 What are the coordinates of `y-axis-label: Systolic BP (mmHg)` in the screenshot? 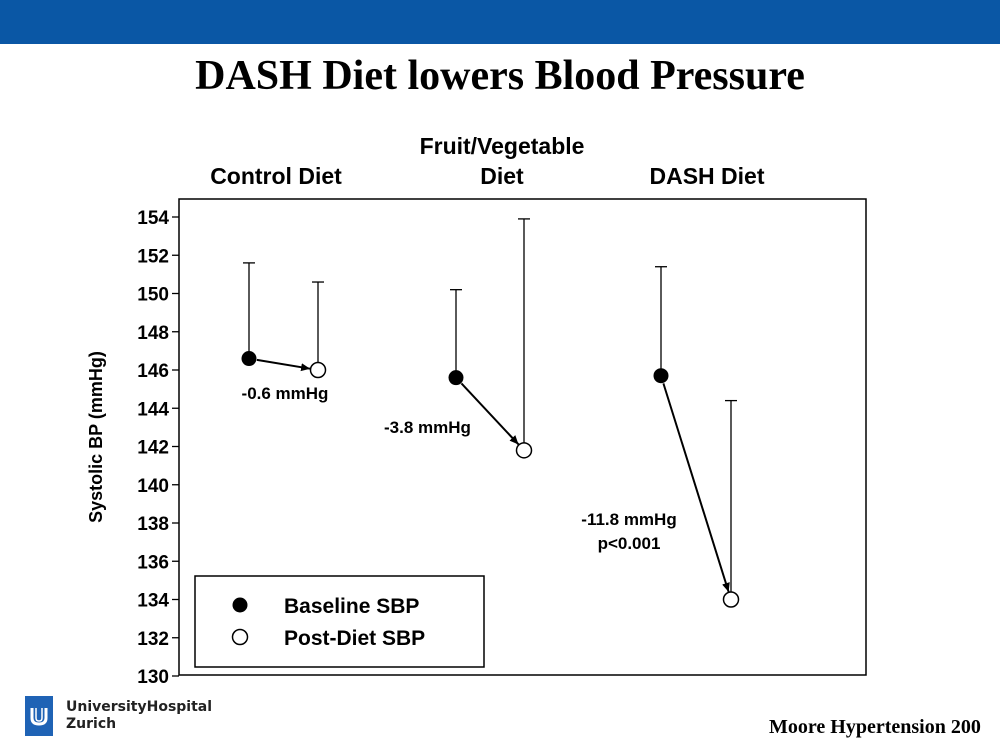 It's located at (96, 437).